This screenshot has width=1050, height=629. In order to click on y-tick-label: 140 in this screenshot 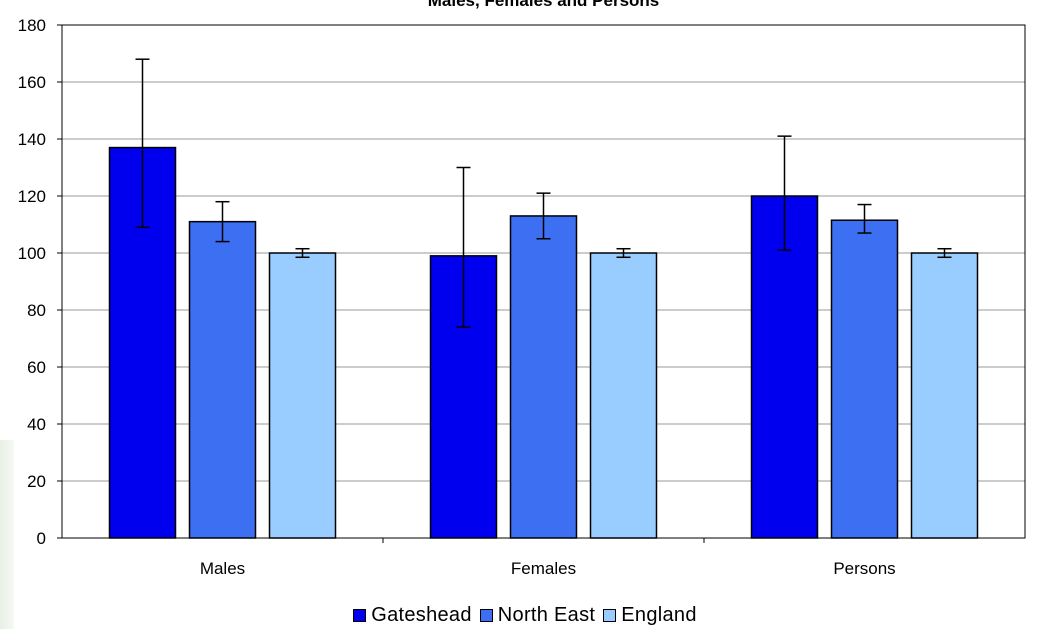, I will do `click(32, 139)`.